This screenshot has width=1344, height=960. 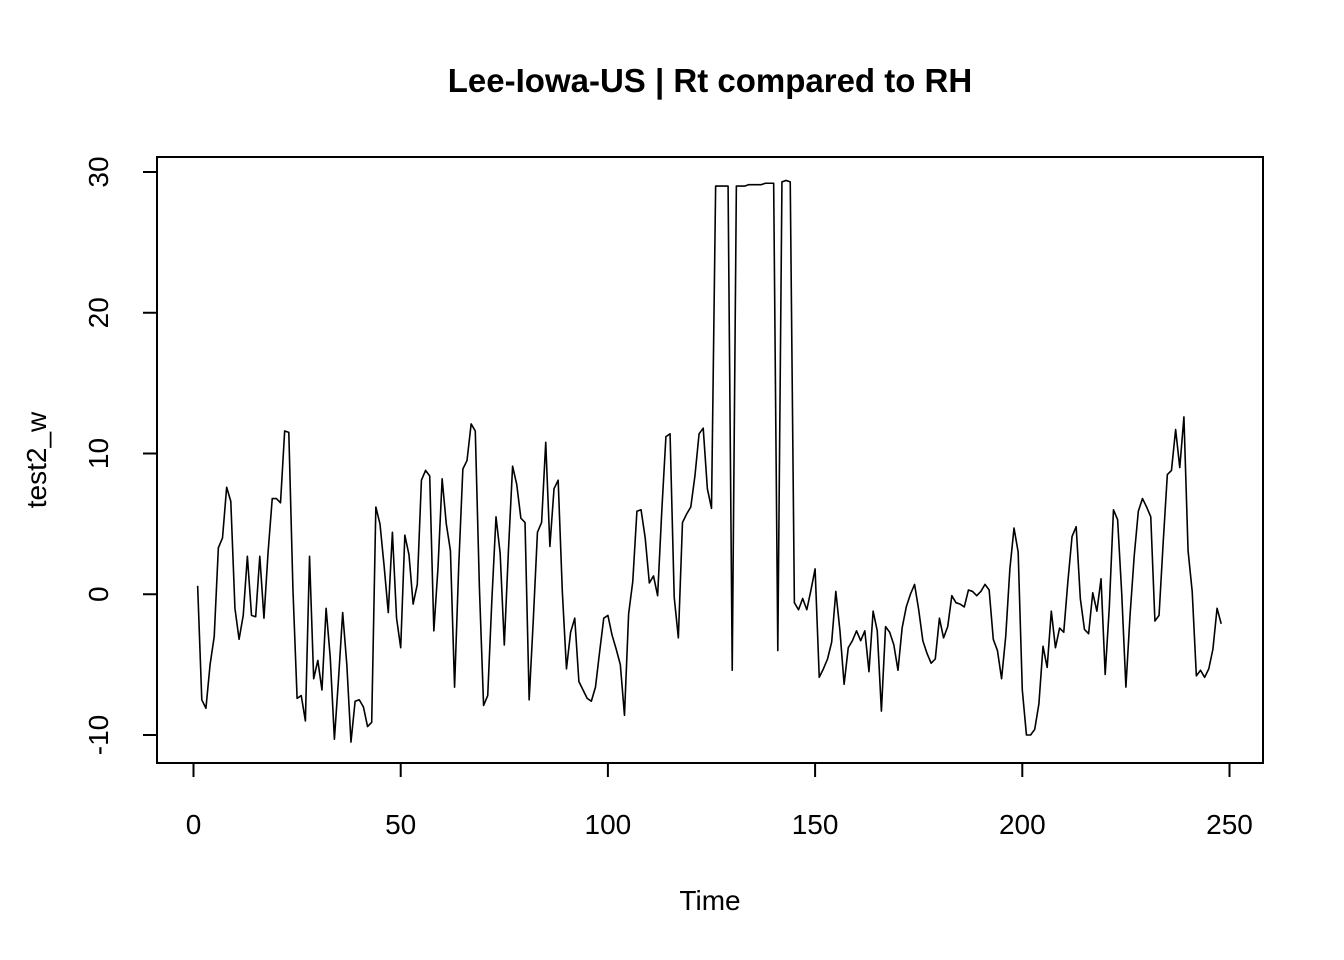 What do you see at coordinates (1229, 824) in the screenshot?
I see `x-tick-label: 250` at bounding box center [1229, 824].